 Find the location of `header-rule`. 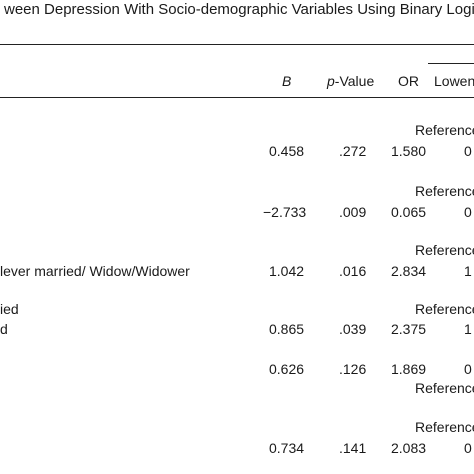

header-rule is located at coordinates (237, 97).